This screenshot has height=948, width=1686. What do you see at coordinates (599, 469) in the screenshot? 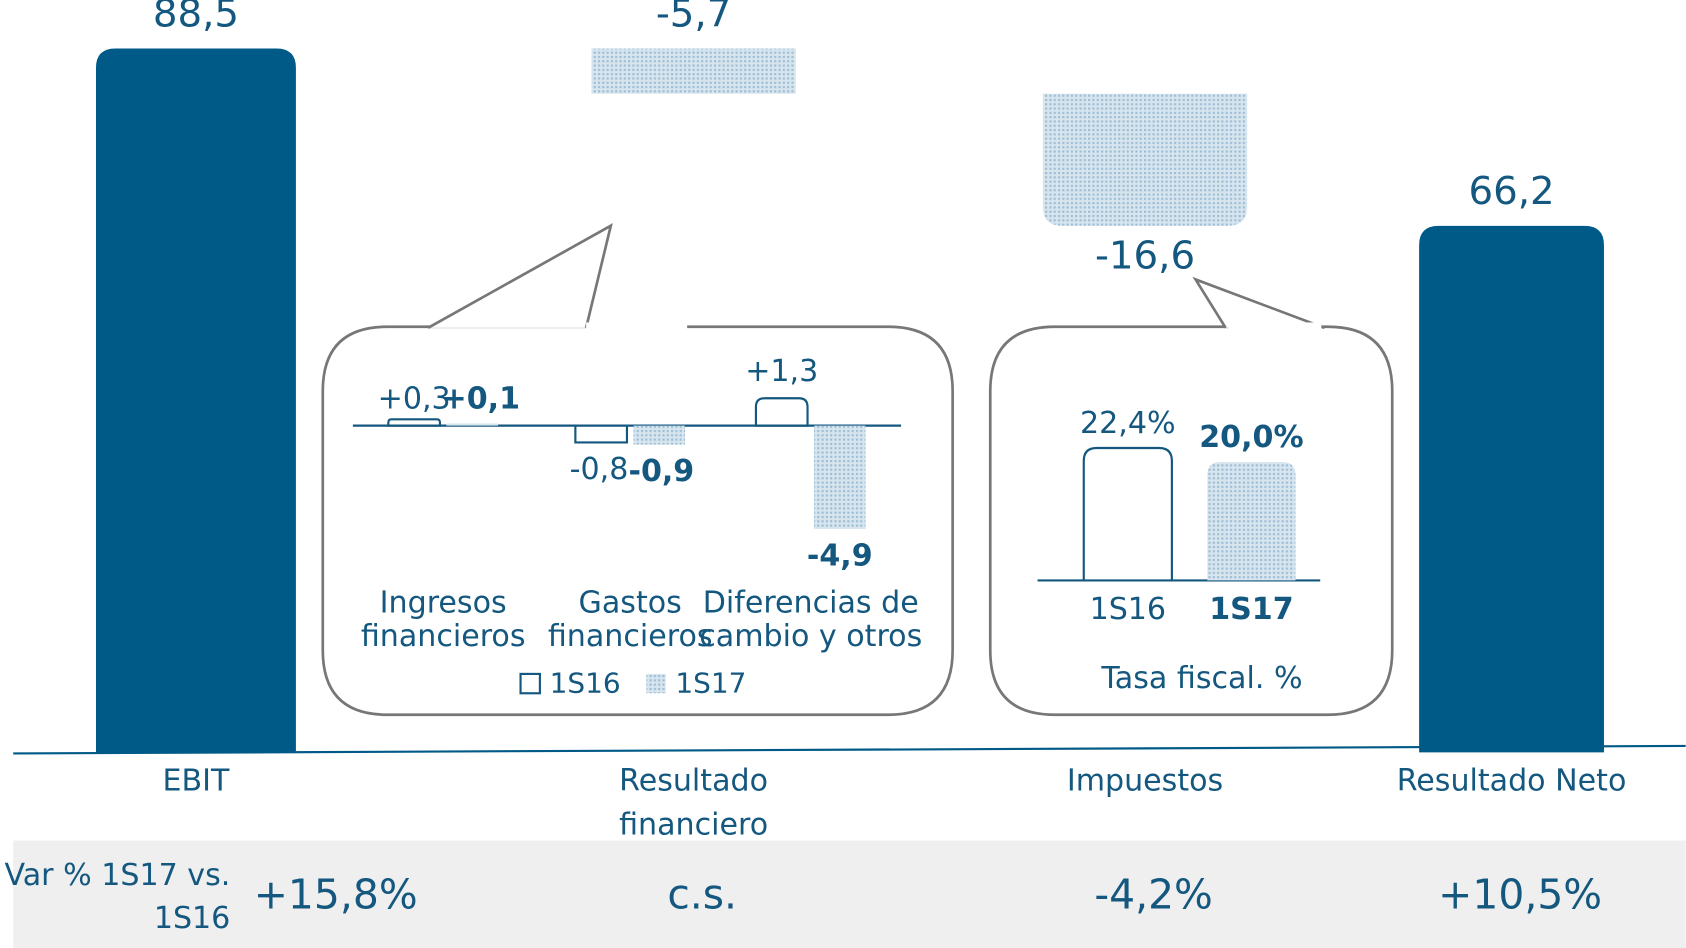
I see `inset-value-label: -0,8` at bounding box center [599, 469].